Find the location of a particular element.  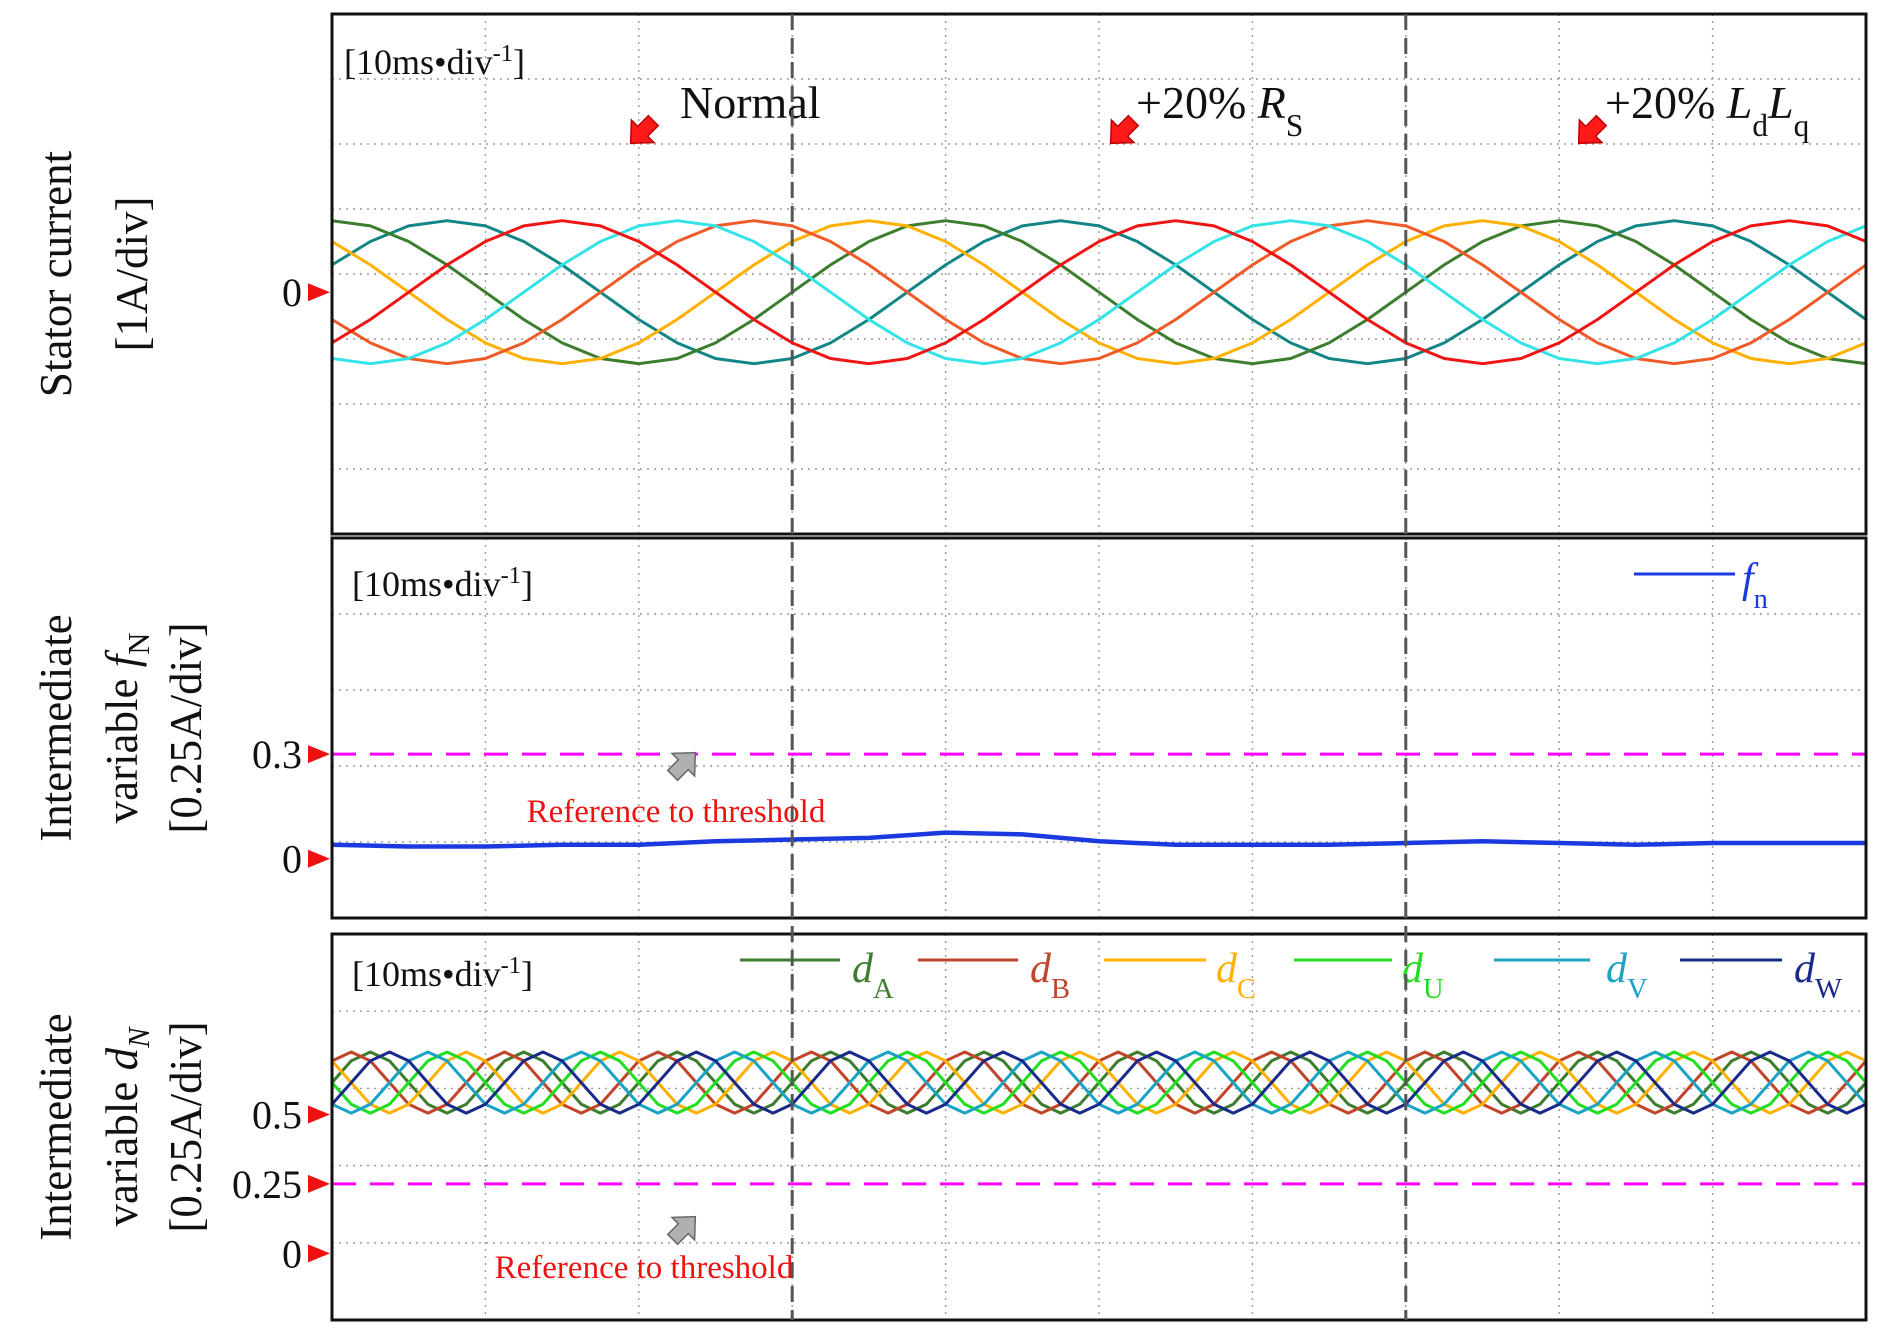

legend-label: dB is located at coordinates (1050, 975).